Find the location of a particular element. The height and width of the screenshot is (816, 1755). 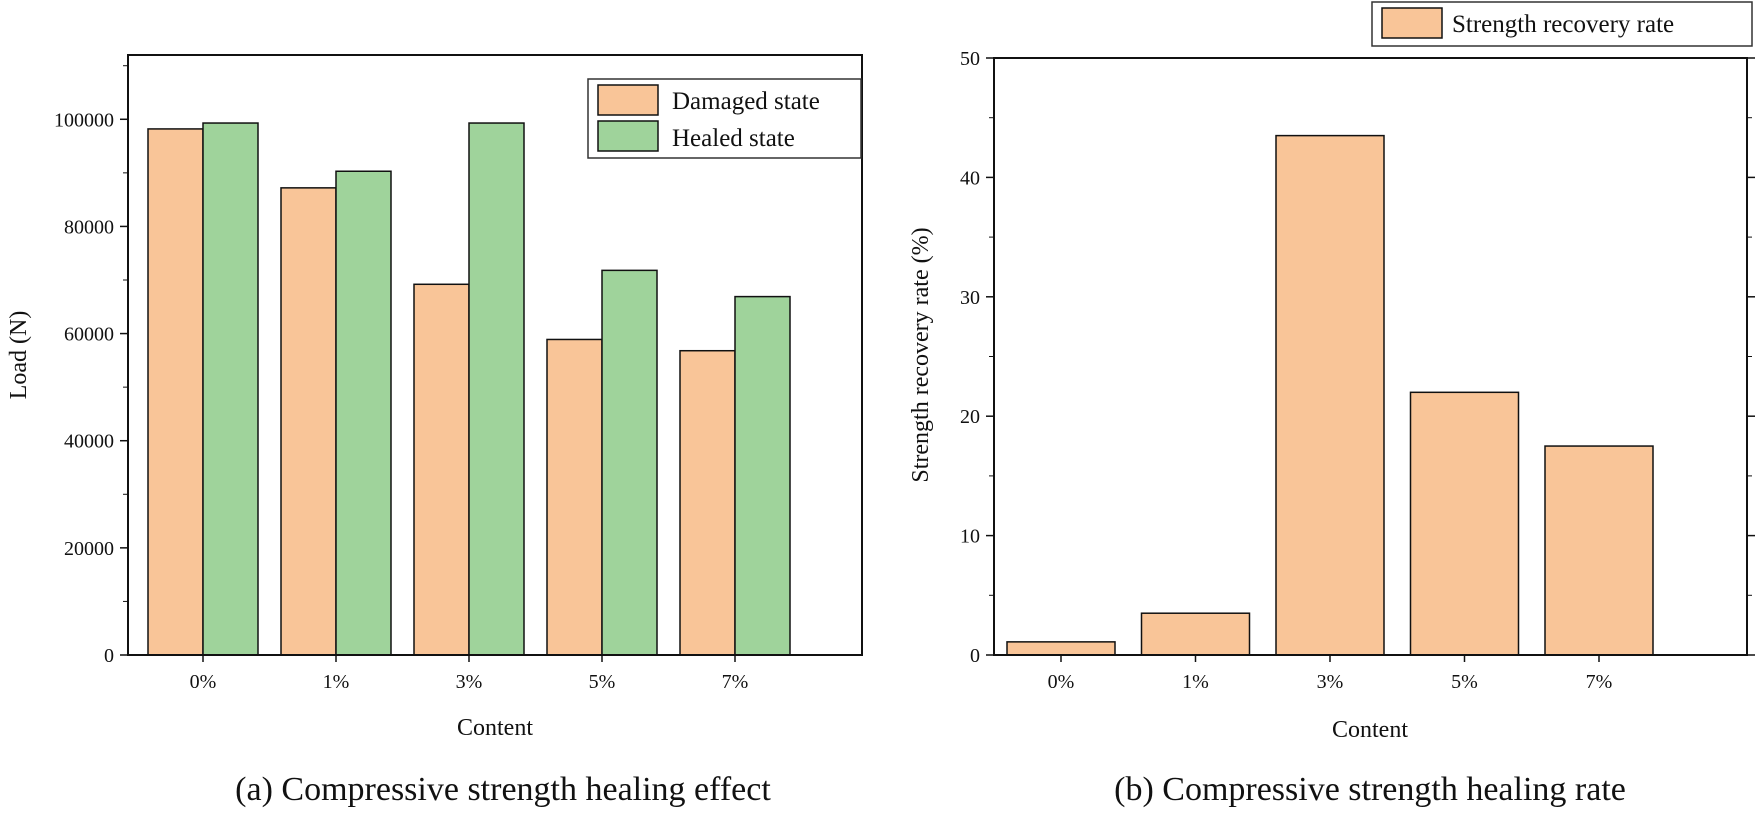

chart-a-y-axis: 0 20000 40000 60000 80000 100000 is located at coordinates (91, 366).